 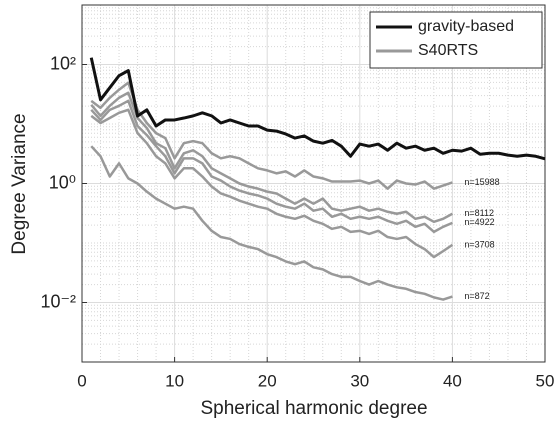 What do you see at coordinates (19, 183) in the screenshot?
I see `y-axis-title: Degree Variance` at bounding box center [19, 183].